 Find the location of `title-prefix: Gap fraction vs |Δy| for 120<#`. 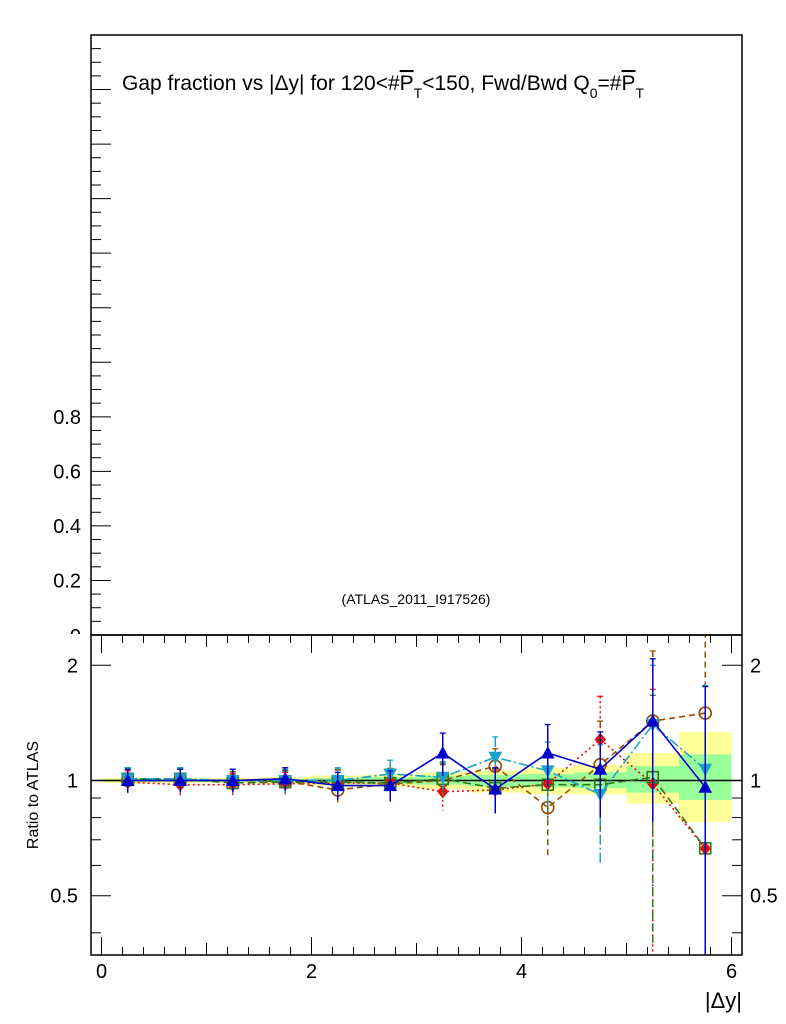

title-prefix: Gap fraction vs |Δy| for 120<# is located at coordinates (261, 83).